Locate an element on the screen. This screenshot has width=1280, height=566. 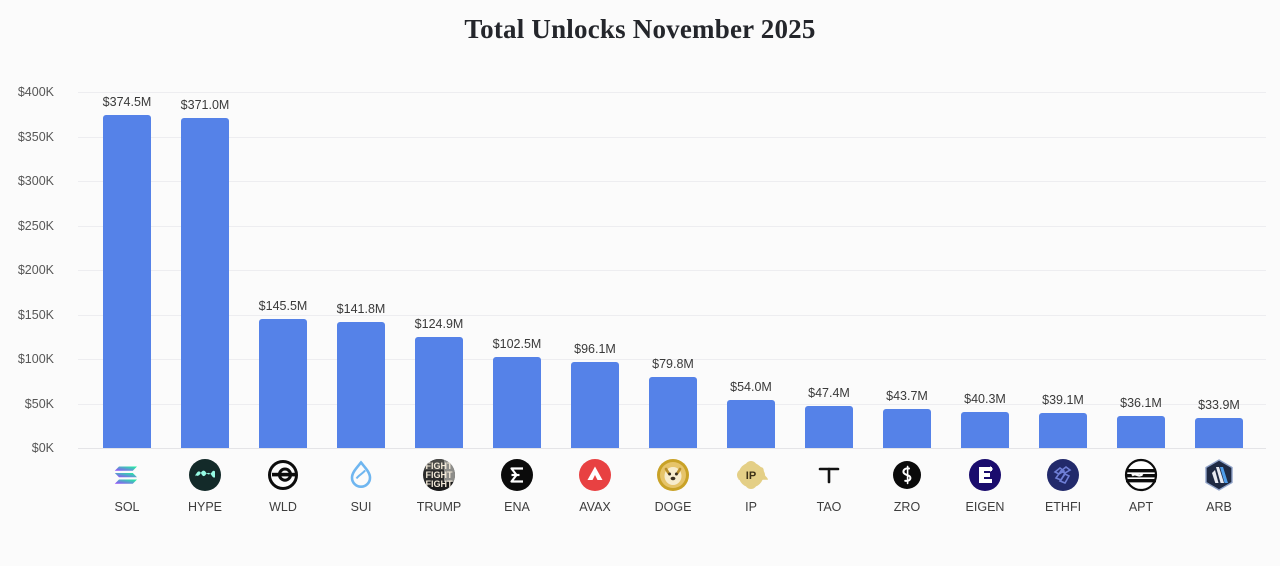
axis-category-eigen: EIGEN is located at coordinates (985, 482).